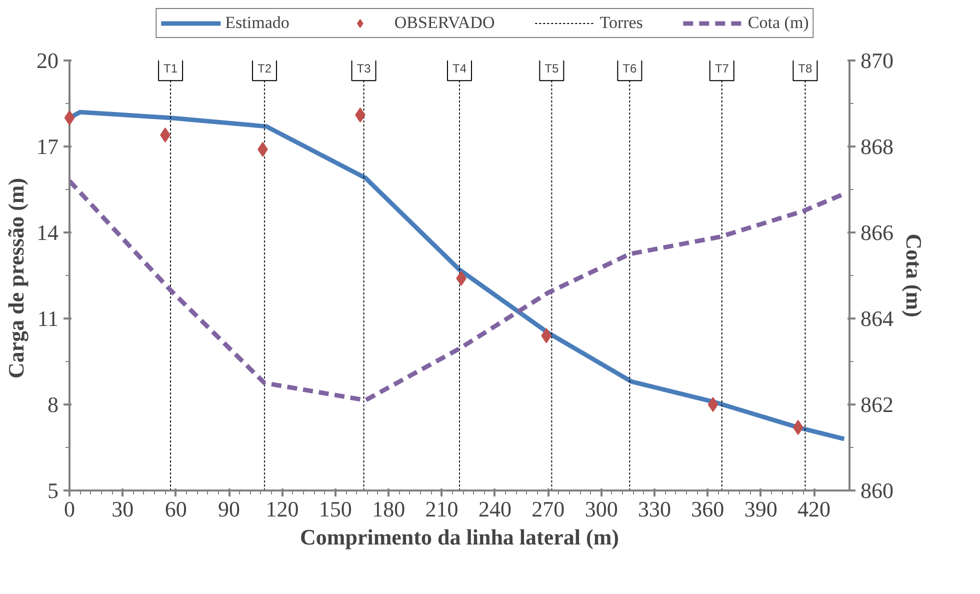 This screenshot has height=594, width=980. Describe the element at coordinates (722, 69) in the screenshot. I see `annotation: T7` at that location.